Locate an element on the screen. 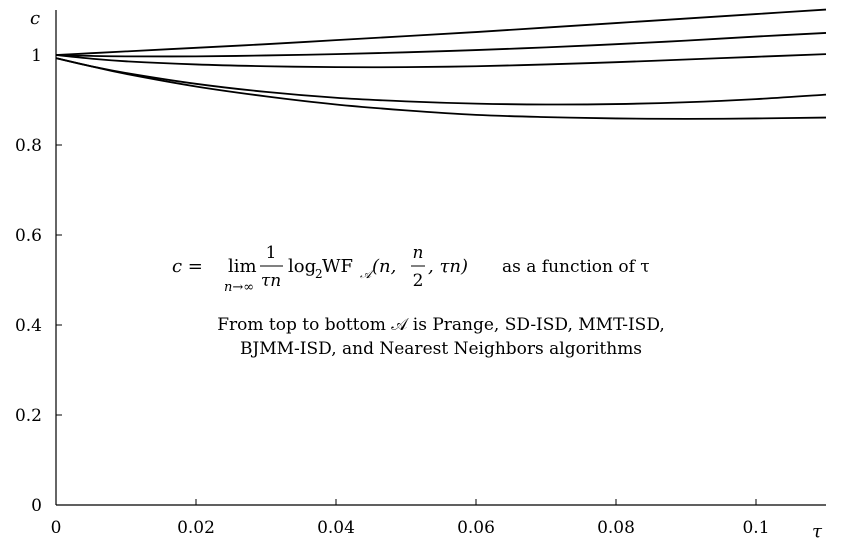  formula-log: log is located at coordinates (302, 266).